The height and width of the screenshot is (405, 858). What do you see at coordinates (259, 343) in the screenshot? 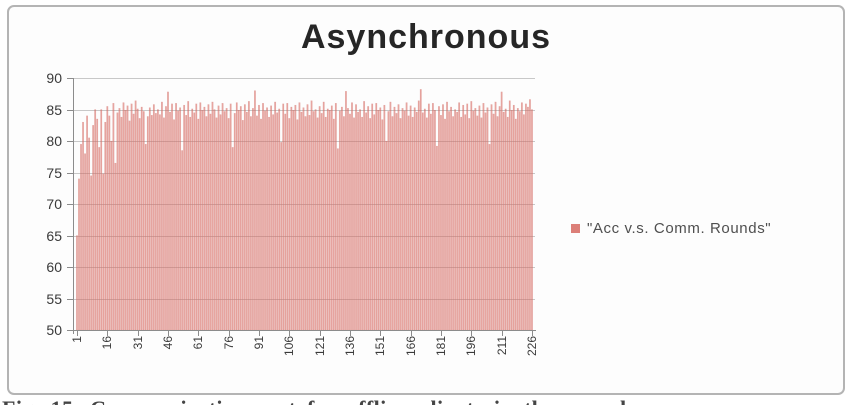
I see `x-tick-label: 91` at bounding box center [259, 343].